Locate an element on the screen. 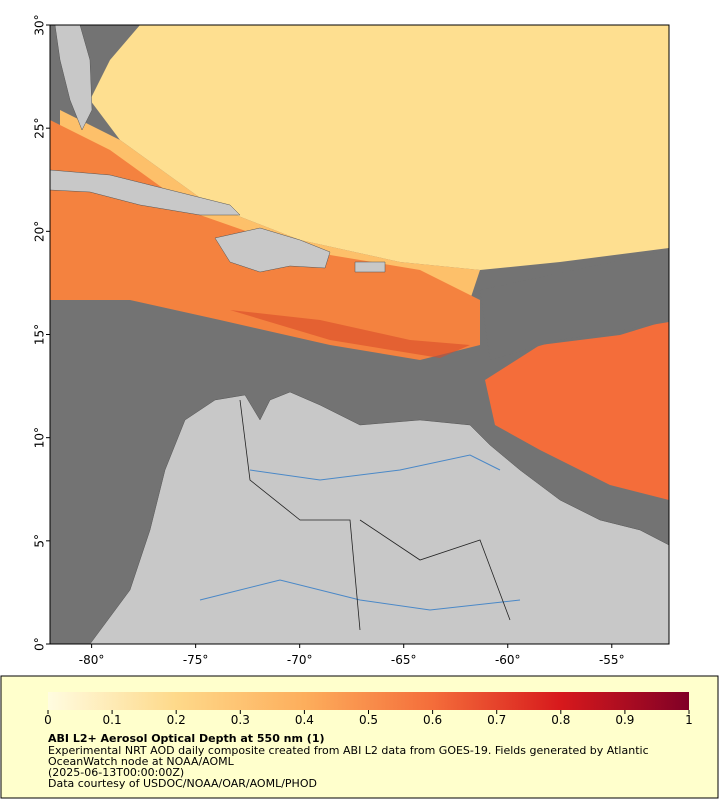  puerto-rico is located at coordinates (370, 267).